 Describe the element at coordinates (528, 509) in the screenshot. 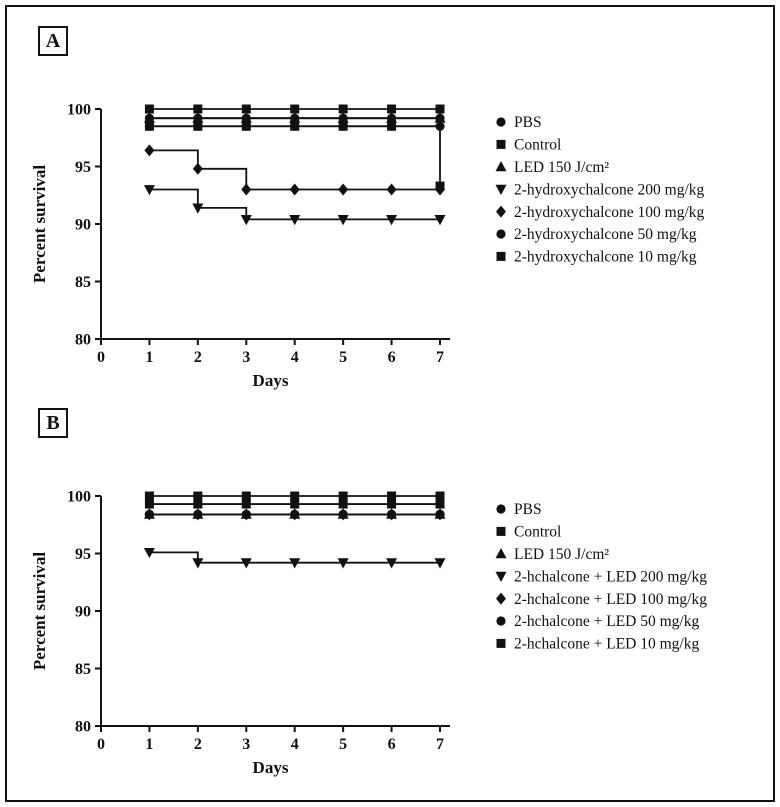

I see `legend-item-label: PBS` at that location.